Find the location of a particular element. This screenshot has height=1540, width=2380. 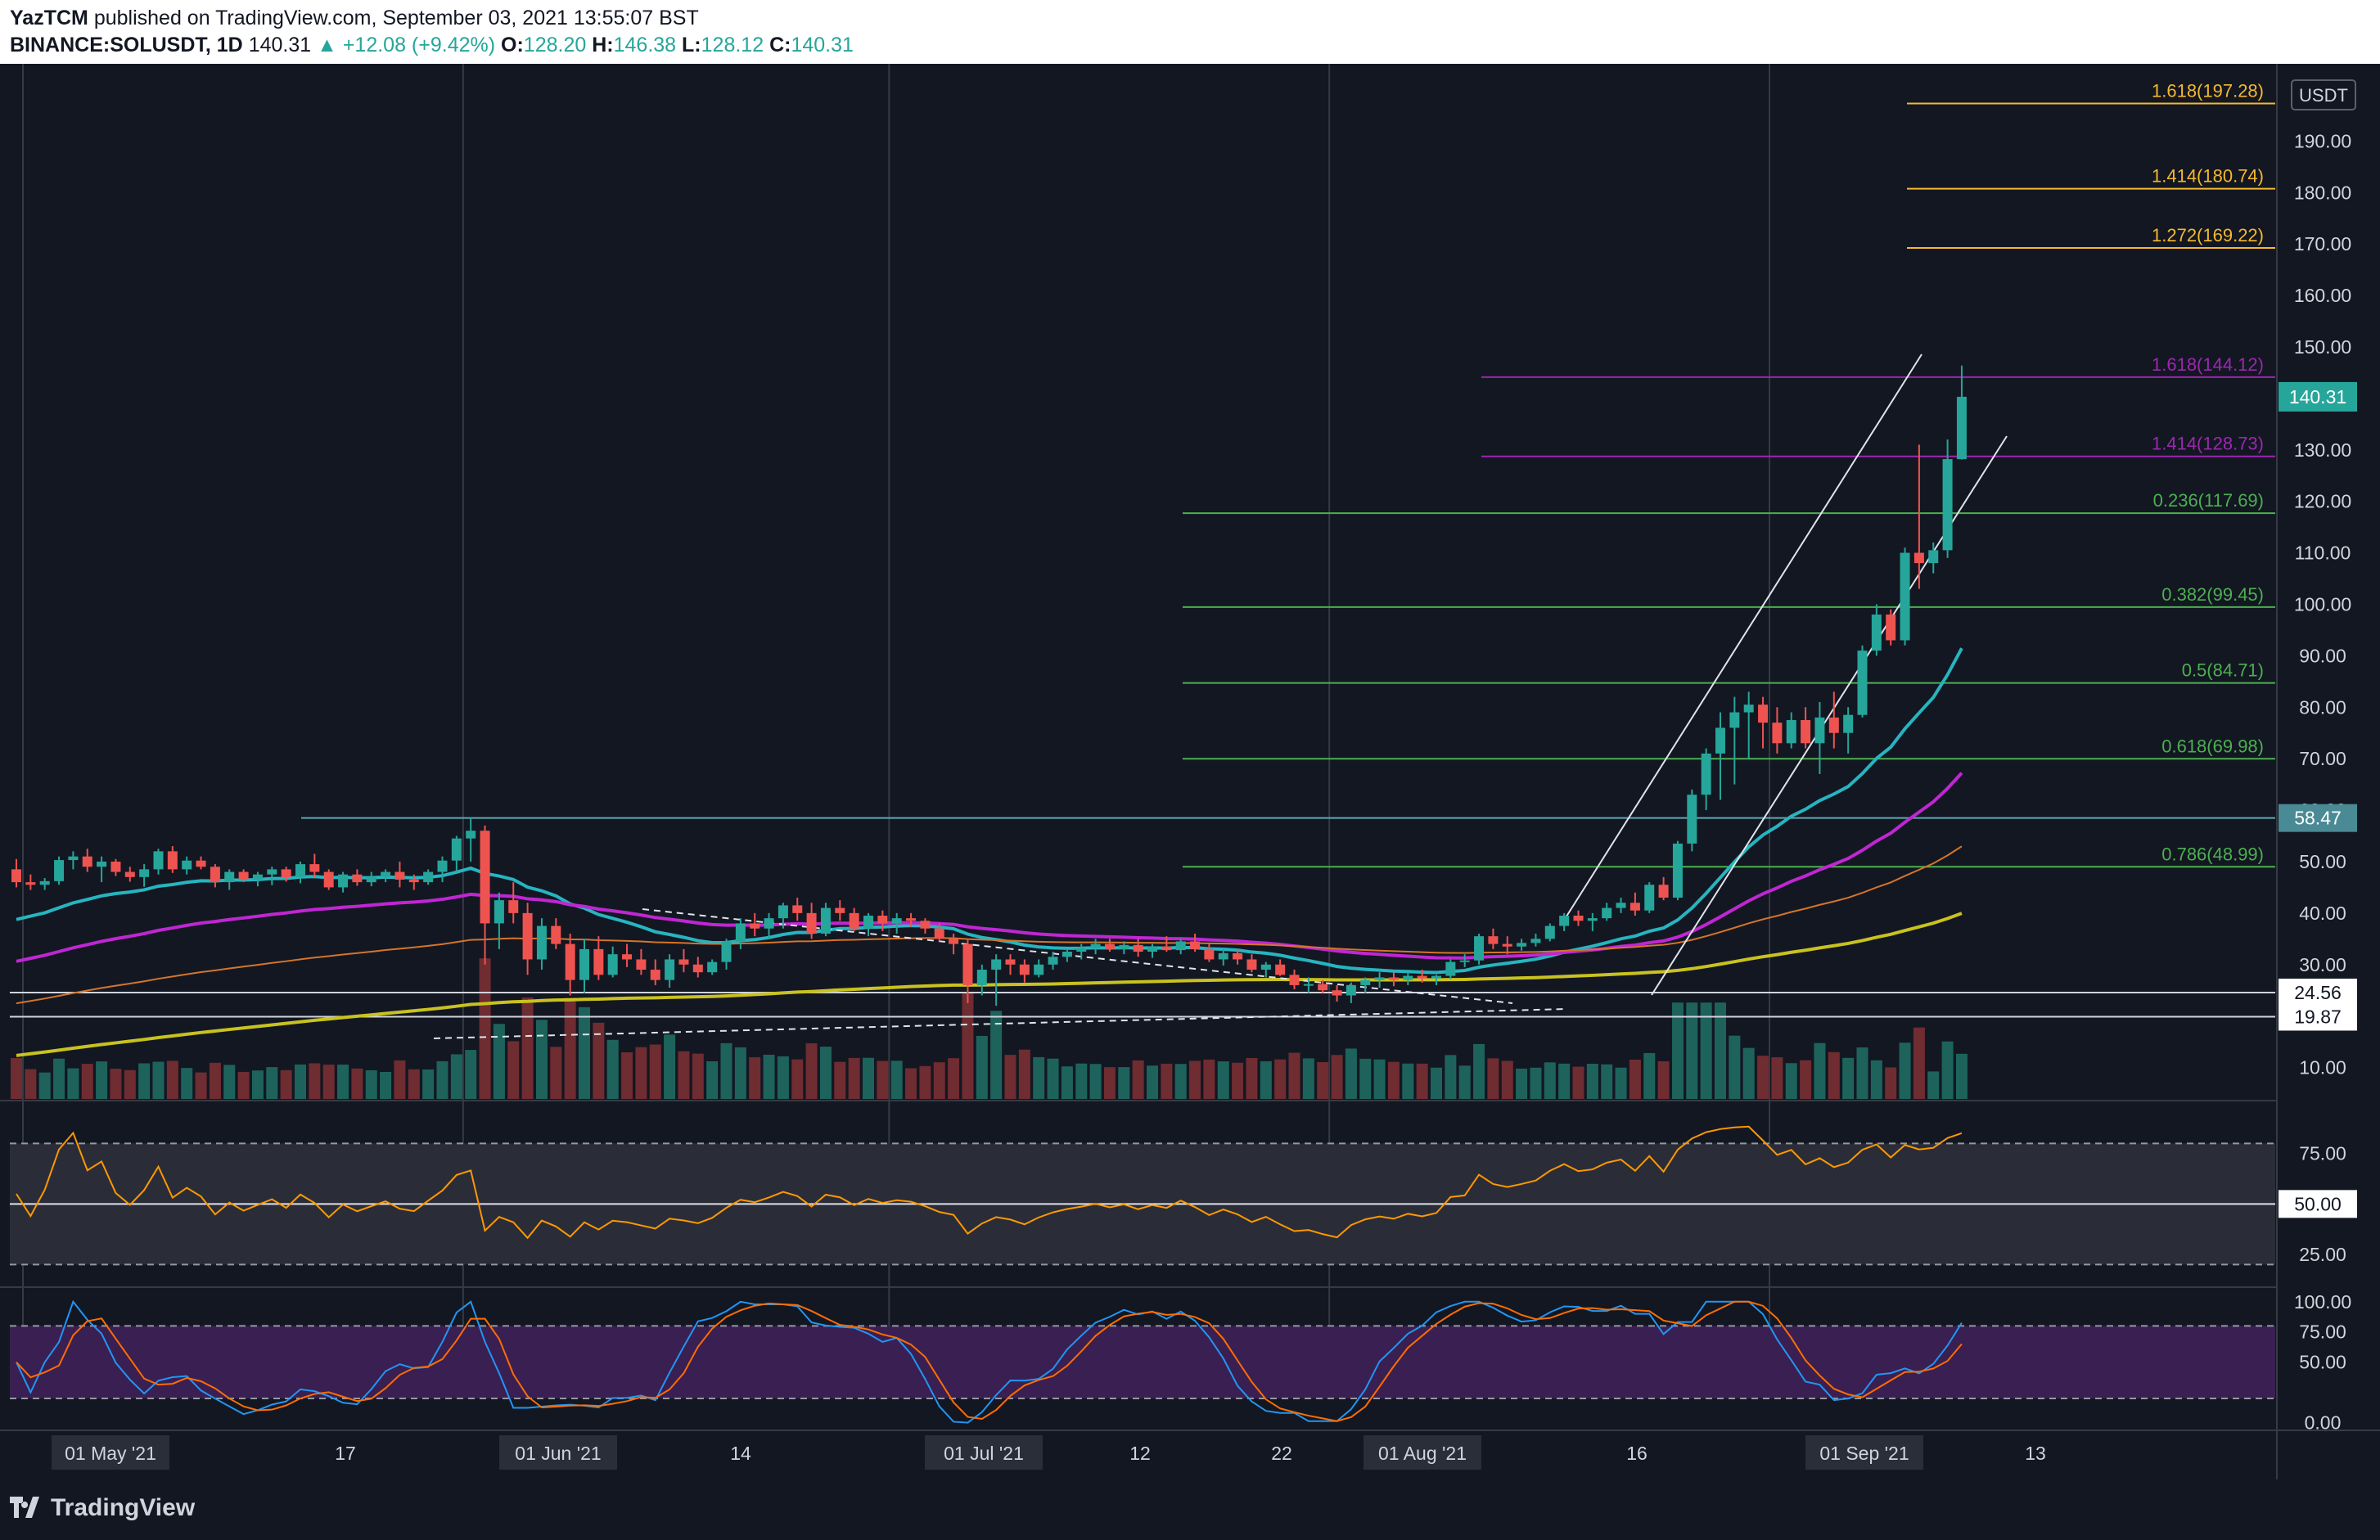

level-tag is located at coordinates (2318, 1016).